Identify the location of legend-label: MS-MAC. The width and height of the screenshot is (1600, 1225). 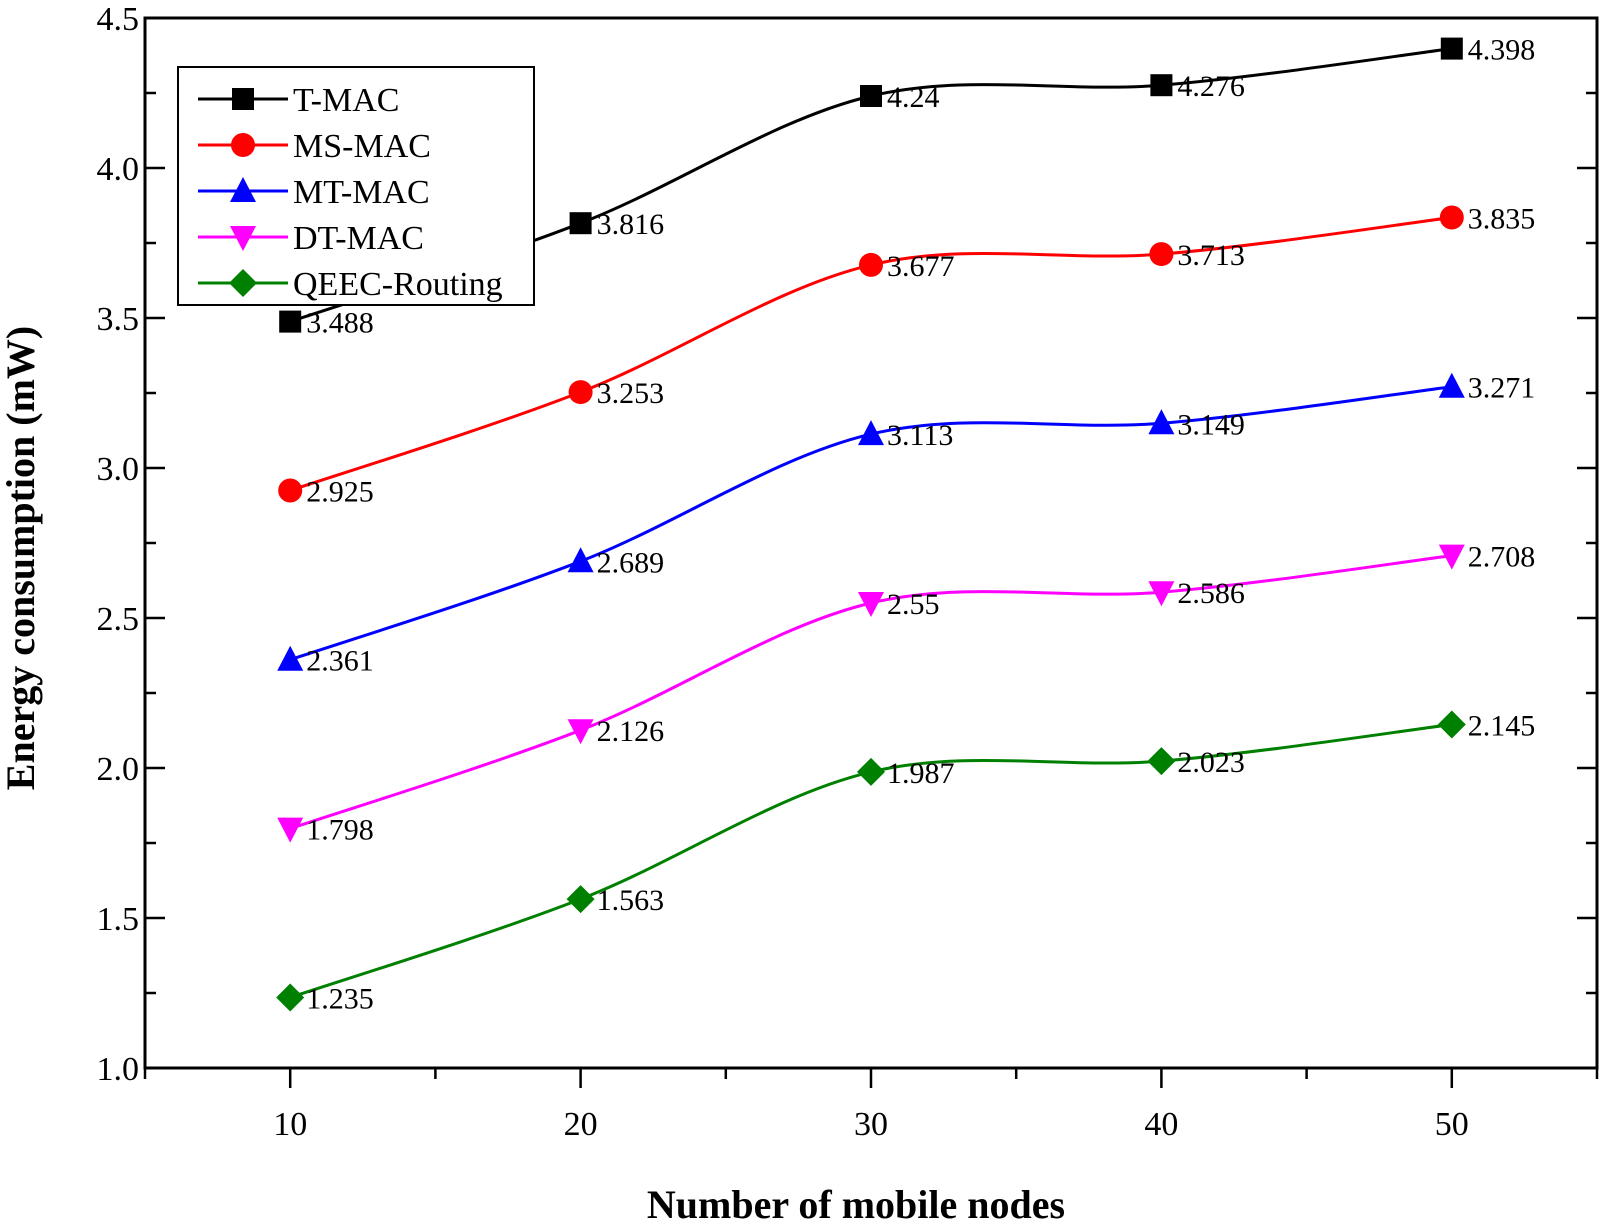
(362, 146).